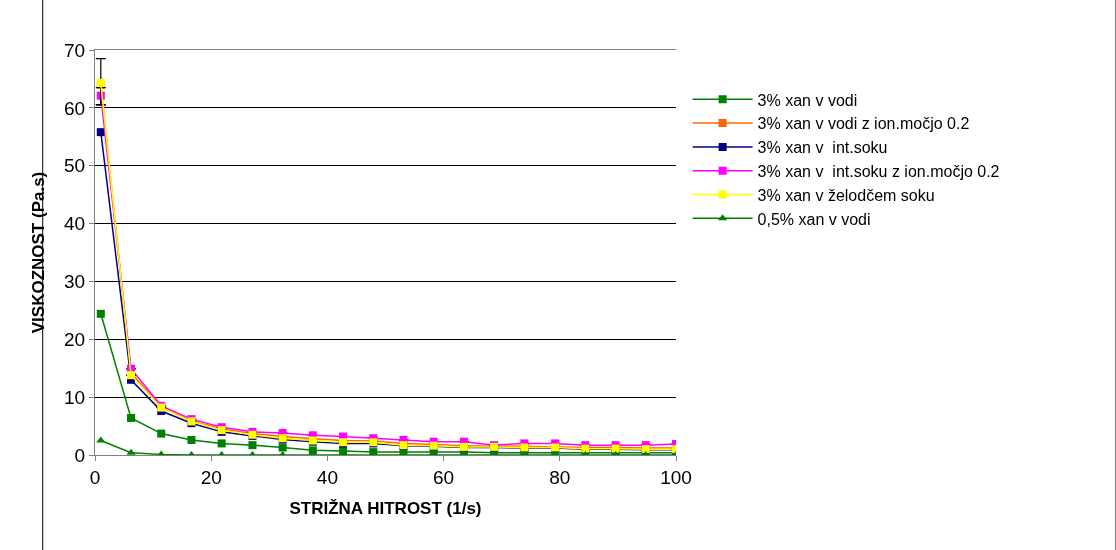 The height and width of the screenshot is (550, 1116). Describe the element at coordinates (814, 219) in the screenshot. I see `legend-label: 0,5% xan v vodi` at that location.